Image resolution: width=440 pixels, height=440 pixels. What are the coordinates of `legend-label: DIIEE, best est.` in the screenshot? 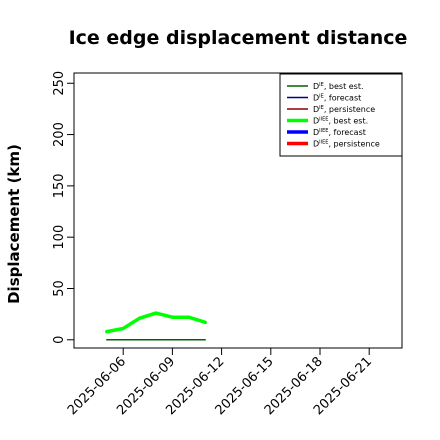 It's located at (340, 121).